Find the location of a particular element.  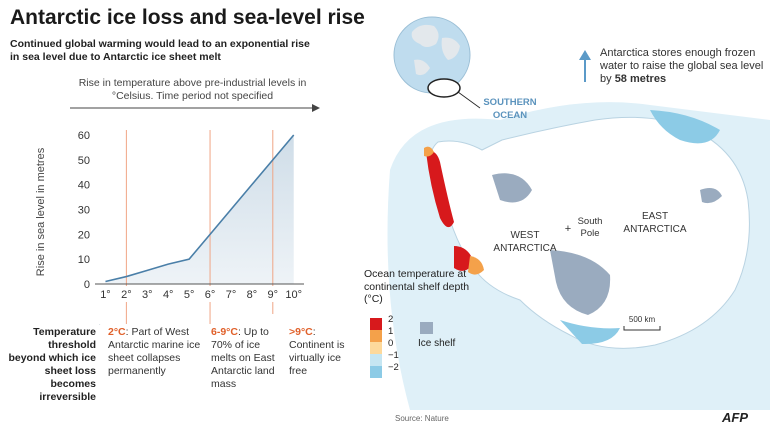

annotation-2c-range: 2°C is located at coordinates (117, 332).